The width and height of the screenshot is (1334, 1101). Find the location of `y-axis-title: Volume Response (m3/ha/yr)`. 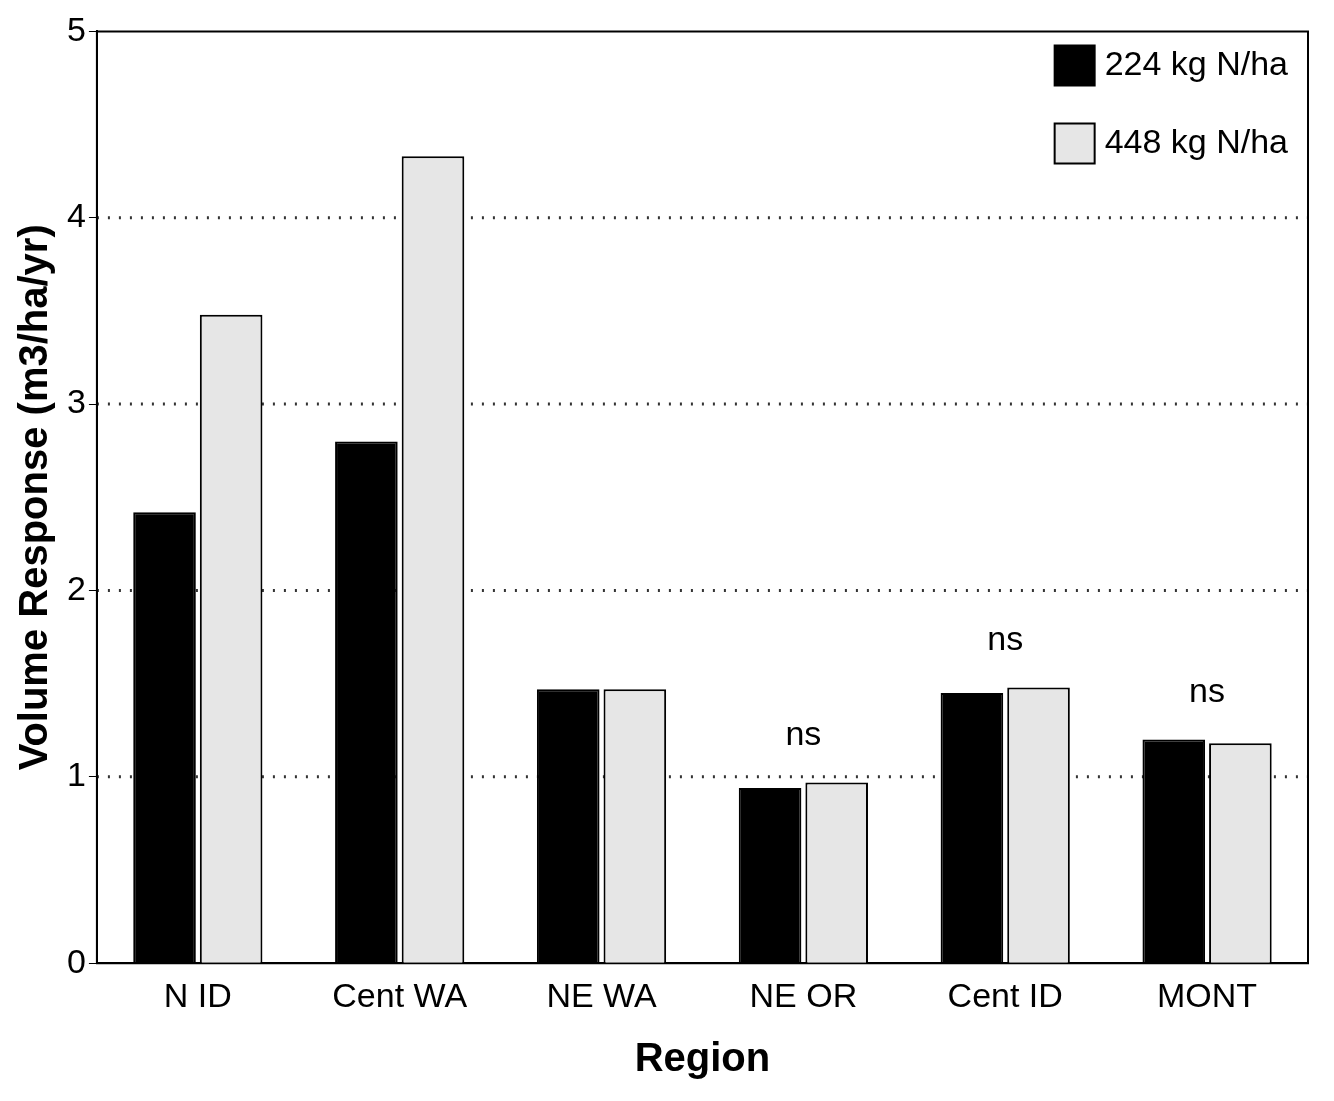

y-axis-title: Volume Response (m3/ha/yr) is located at coordinates (33, 497).